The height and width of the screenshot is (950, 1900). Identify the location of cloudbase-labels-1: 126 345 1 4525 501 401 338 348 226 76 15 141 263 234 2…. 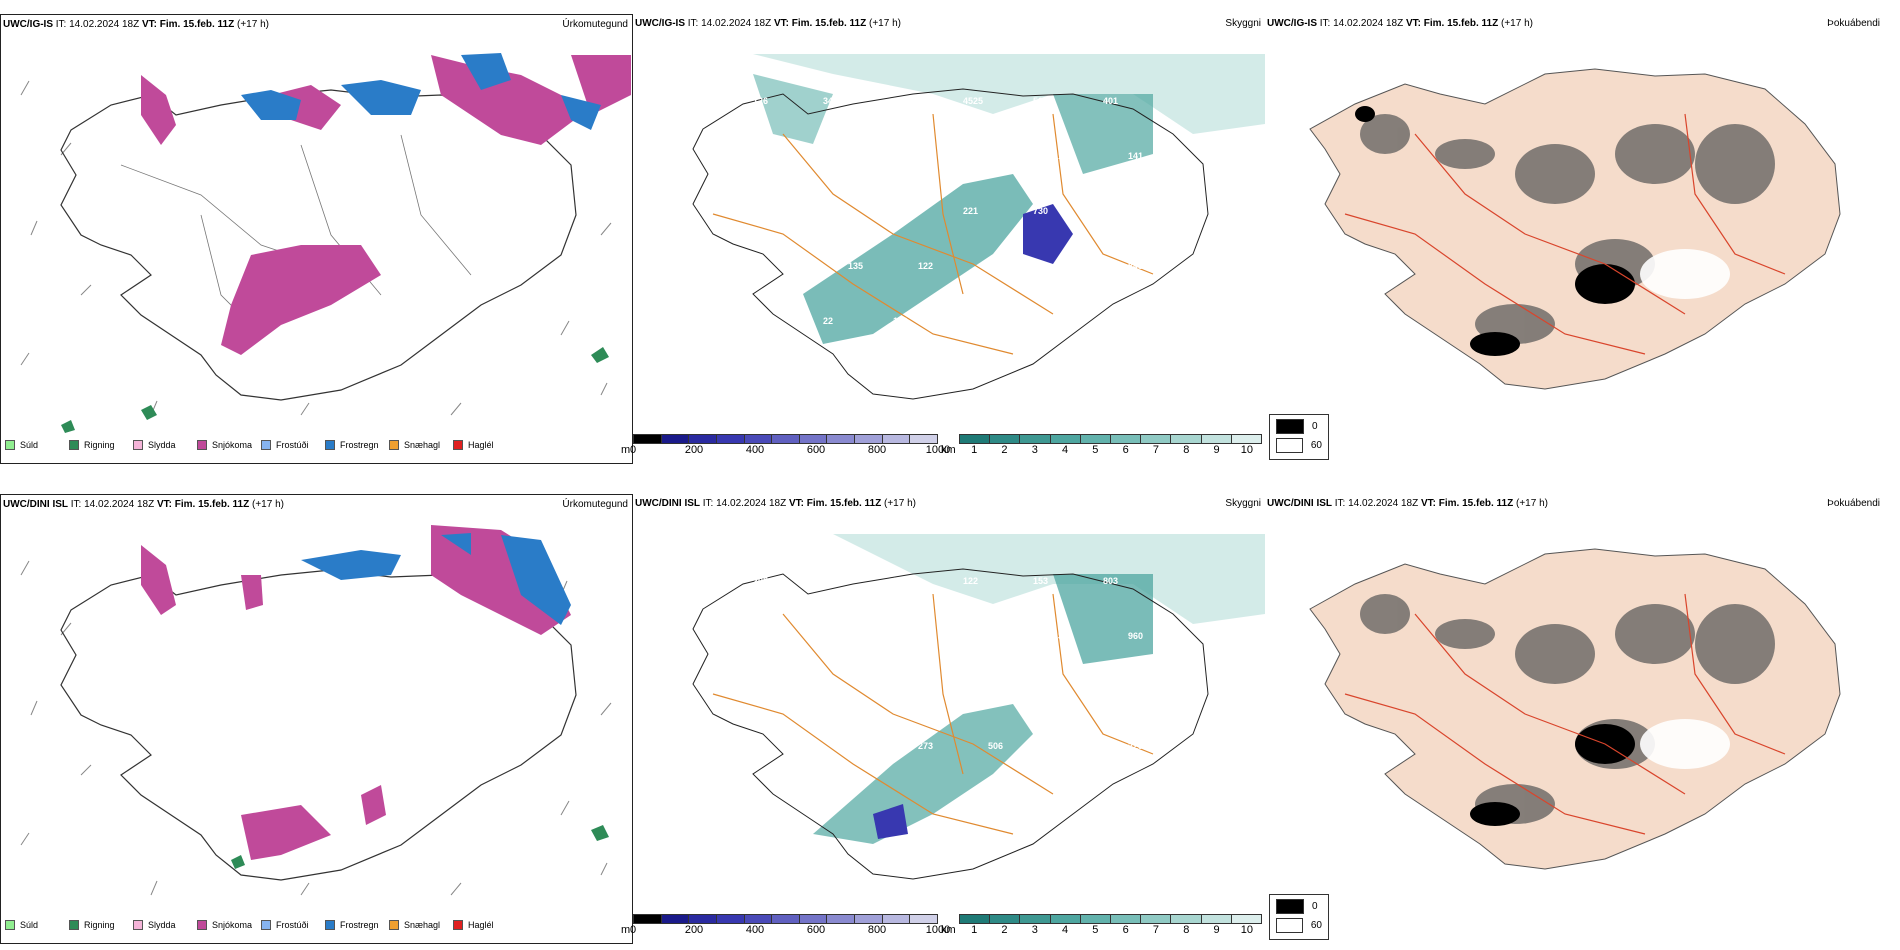
(948, 211).